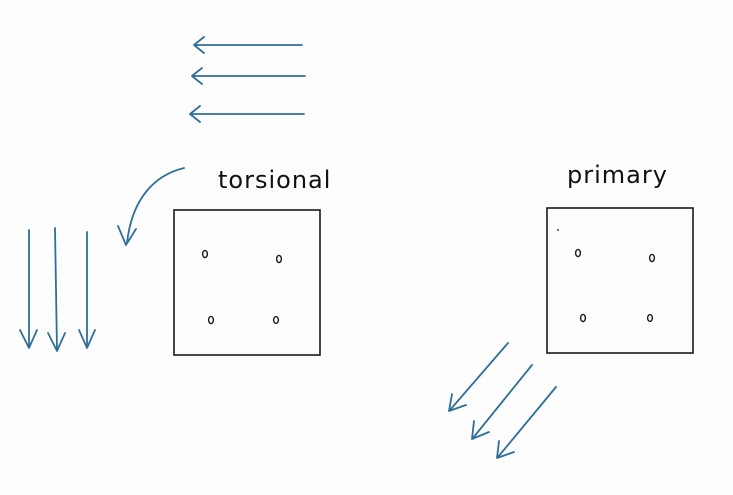 Image resolution: width=733 pixels, height=495 pixels. Describe the element at coordinates (620, 280) in the screenshot. I see `primary-box` at that location.